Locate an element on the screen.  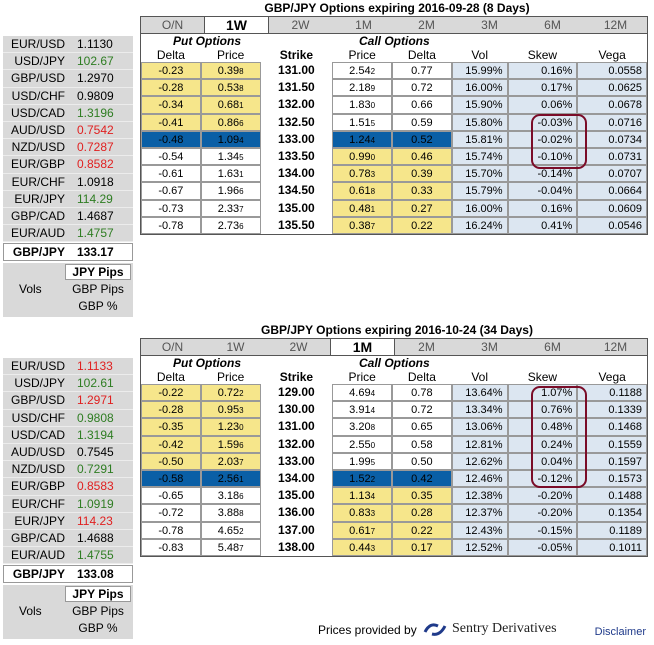
call-price: 1.134 is located at coordinates (362, 496).